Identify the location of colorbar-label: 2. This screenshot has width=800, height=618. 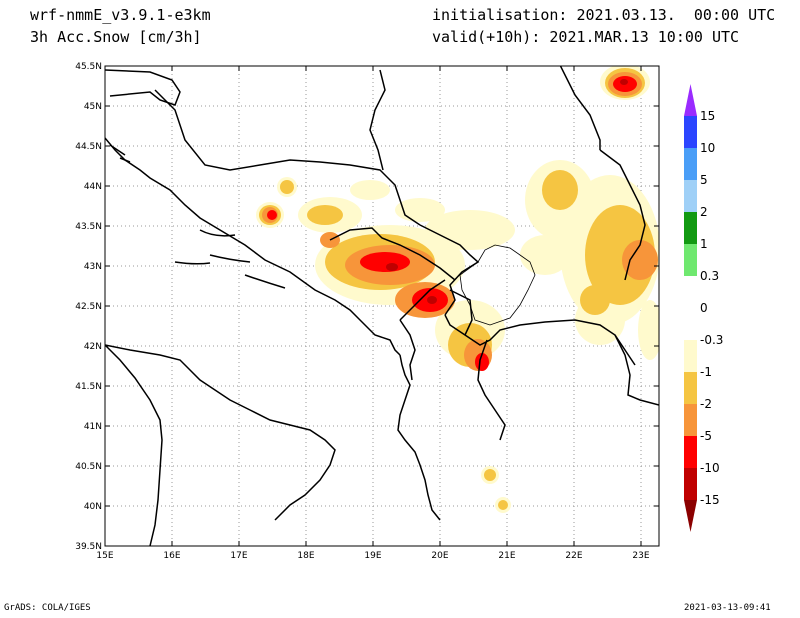
(704, 212).